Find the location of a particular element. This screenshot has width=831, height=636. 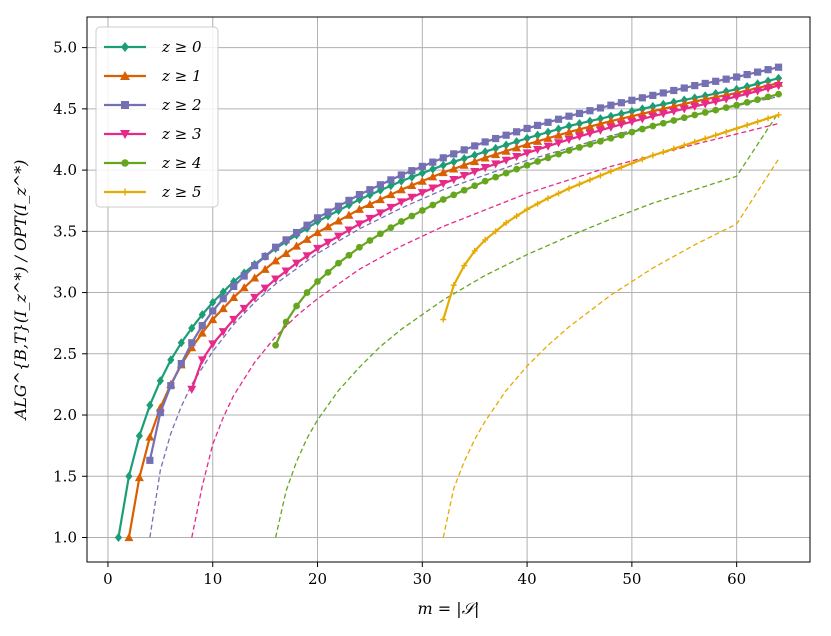

legend-label: z ≥ 2 is located at coordinates (181, 105).